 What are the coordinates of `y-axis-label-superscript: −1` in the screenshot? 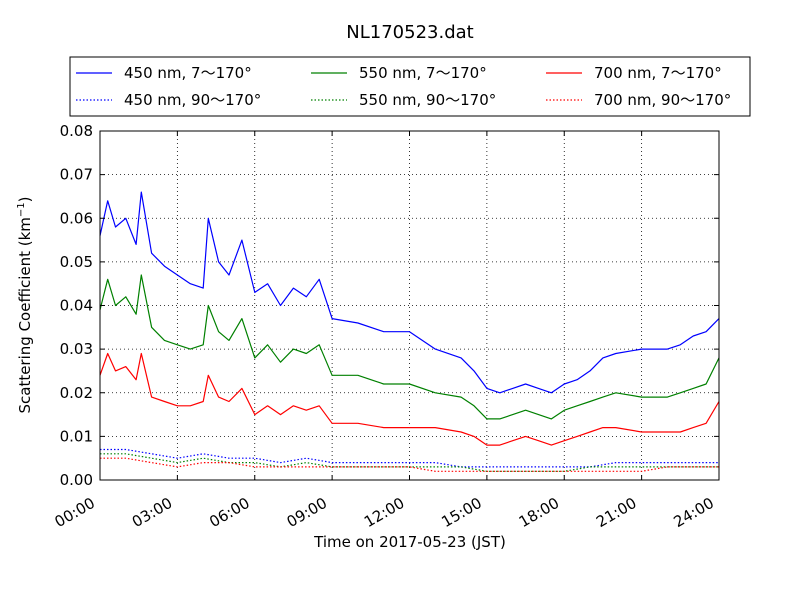 It's located at (21, 209).